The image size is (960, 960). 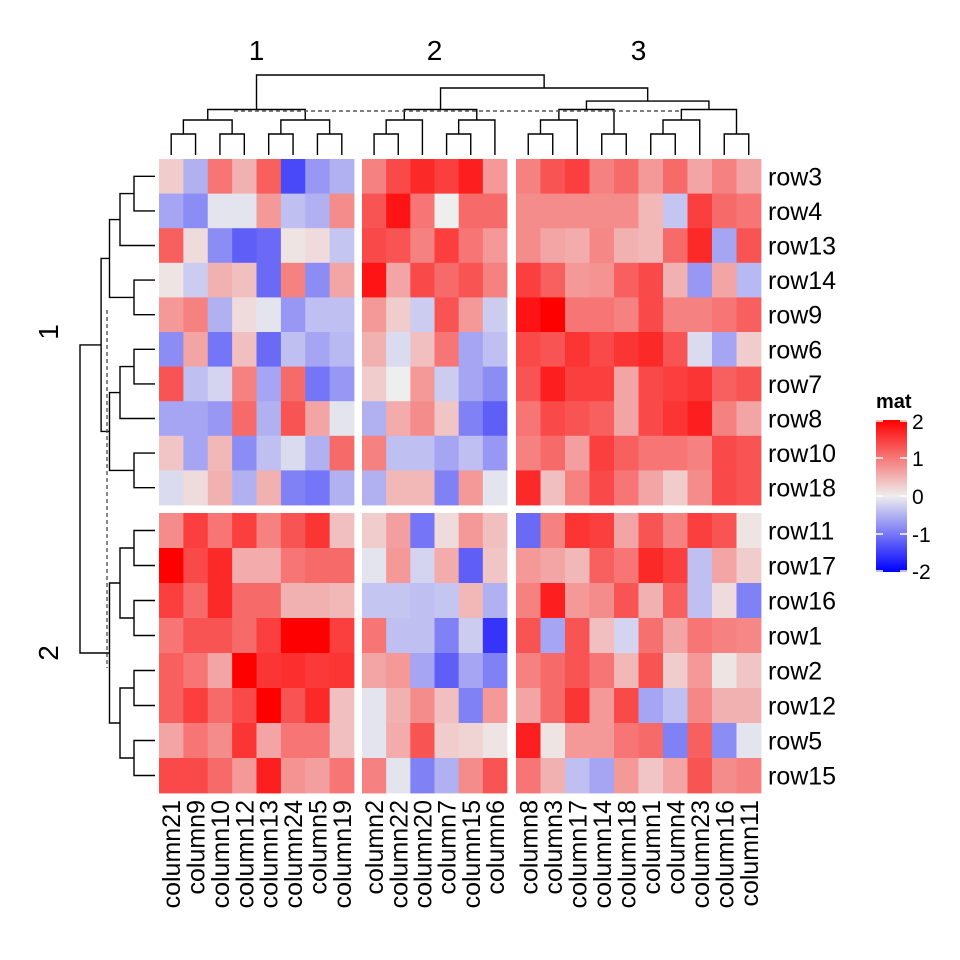 What do you see at coordinates (471, 776) in the screenshot?
I see `cell-row15-column15` at bounding box center [471, 776].